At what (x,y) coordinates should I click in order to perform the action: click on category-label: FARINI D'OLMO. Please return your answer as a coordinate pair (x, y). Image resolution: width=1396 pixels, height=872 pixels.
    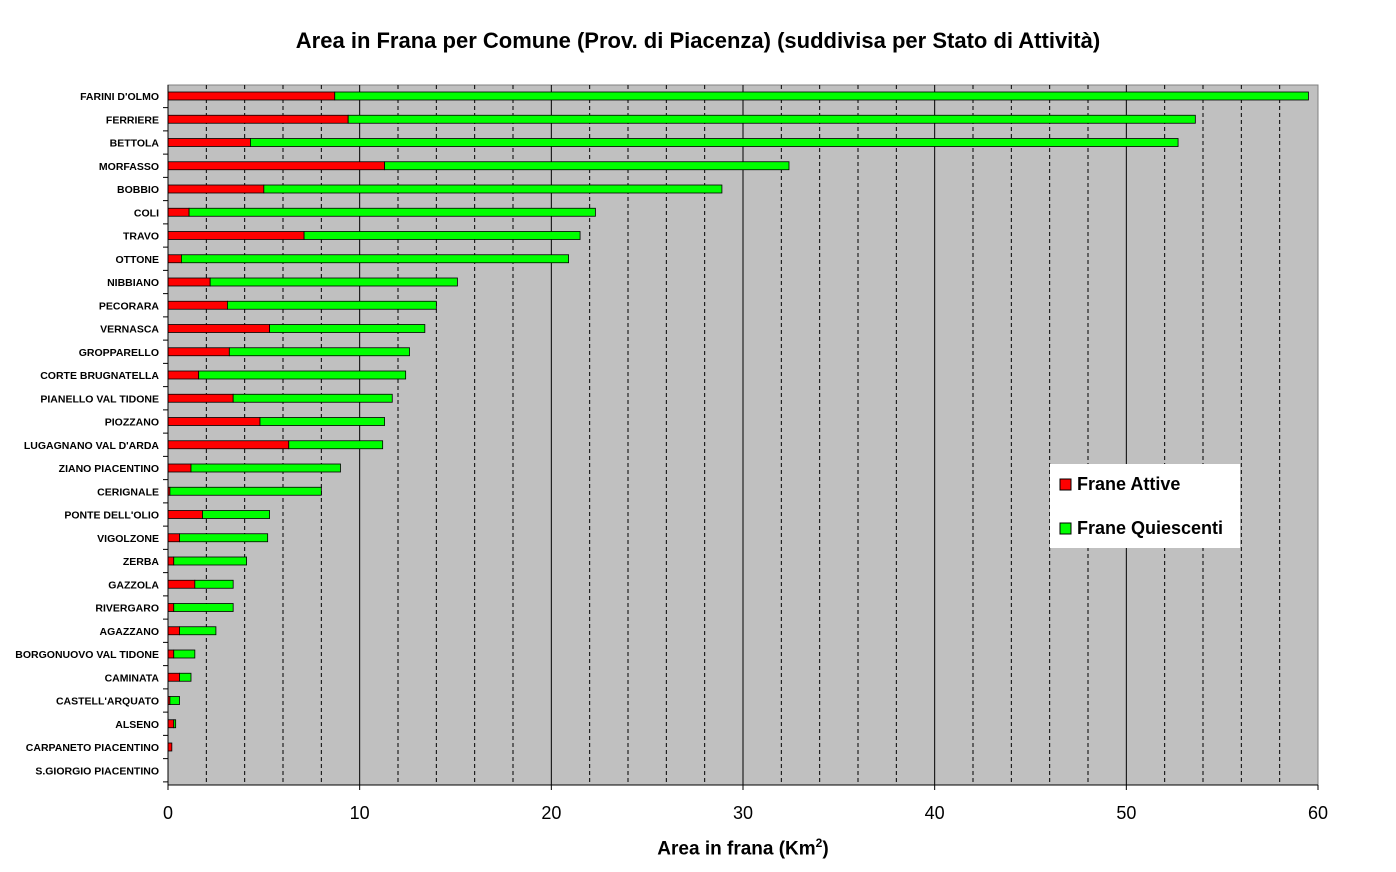
    Looking at the image, I should click on (119, 97).